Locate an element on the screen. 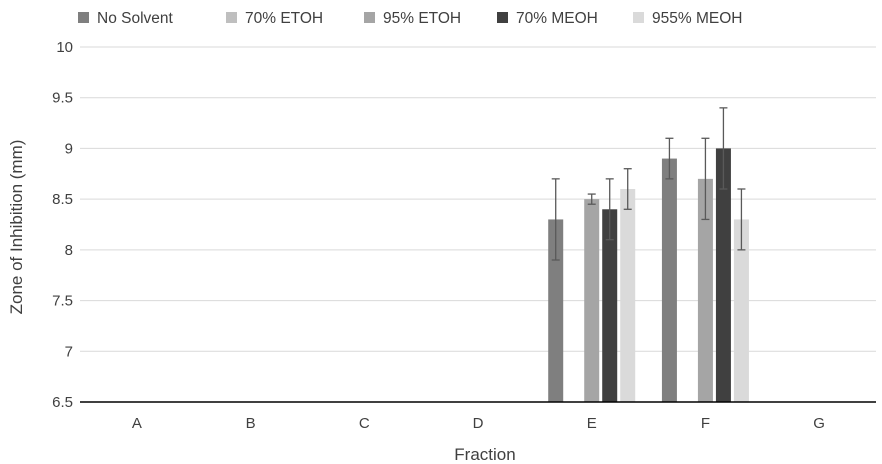 This screenshot has width=882, height=464. x-tick-label: D is located at coordinates (478, 423).